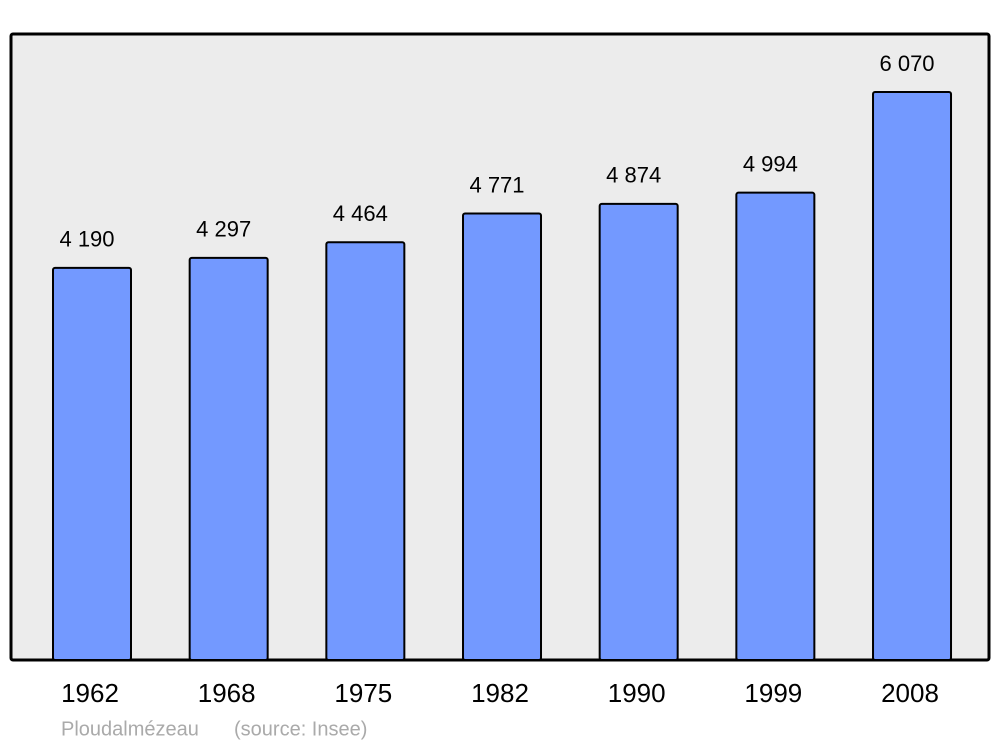 This screenshot has width=1000, height=747. Describe the element at coordinates (910, 693) in the screenshot. I see `x-tick-label: 2008` at that location.